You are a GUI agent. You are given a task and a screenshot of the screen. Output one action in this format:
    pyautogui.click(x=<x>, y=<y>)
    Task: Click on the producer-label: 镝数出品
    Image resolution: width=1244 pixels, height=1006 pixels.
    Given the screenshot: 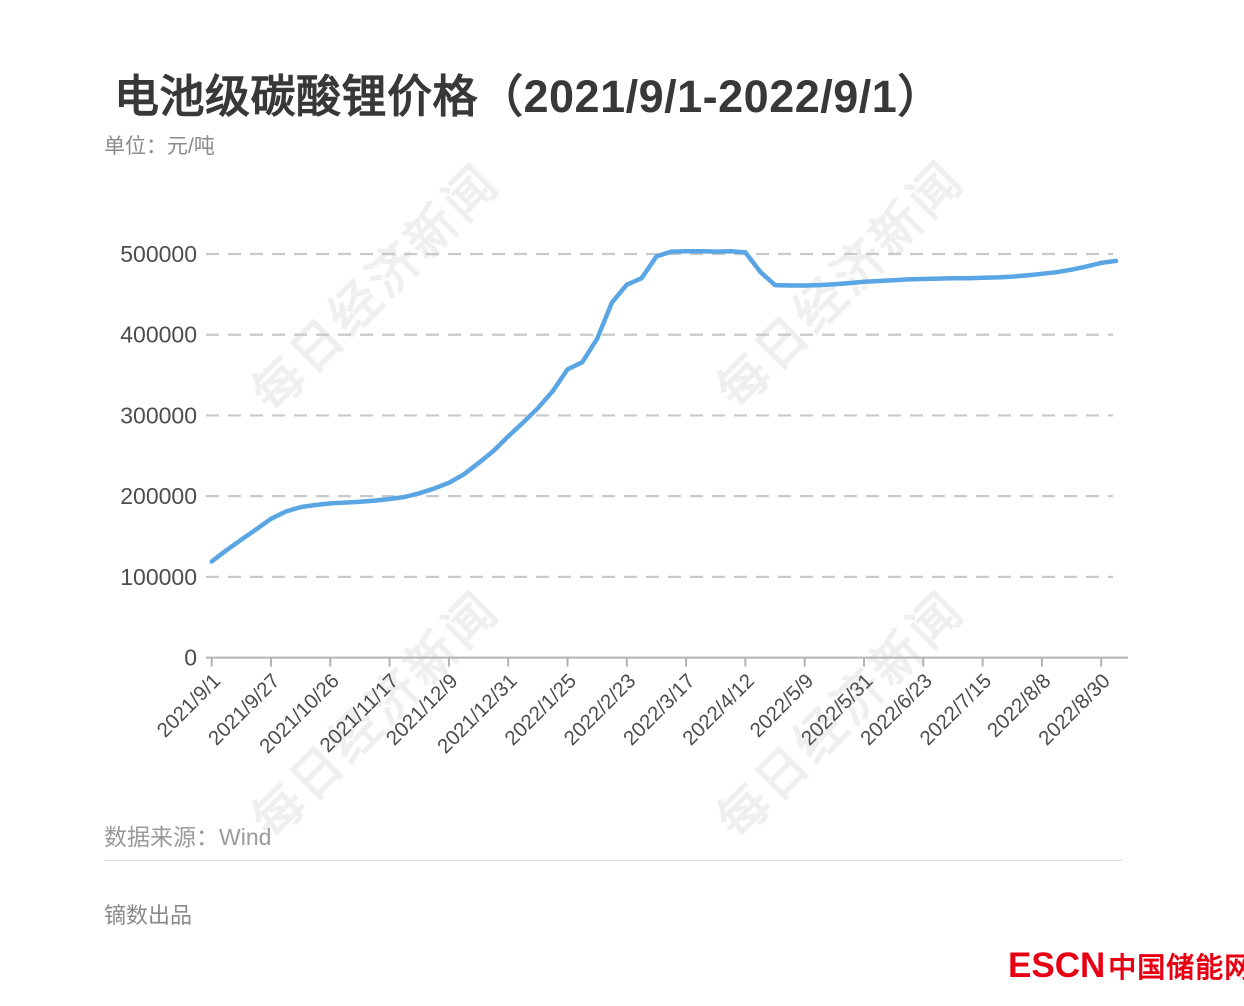 What is the action you would take?
    pyautogui.click(x=148, y=915)
    